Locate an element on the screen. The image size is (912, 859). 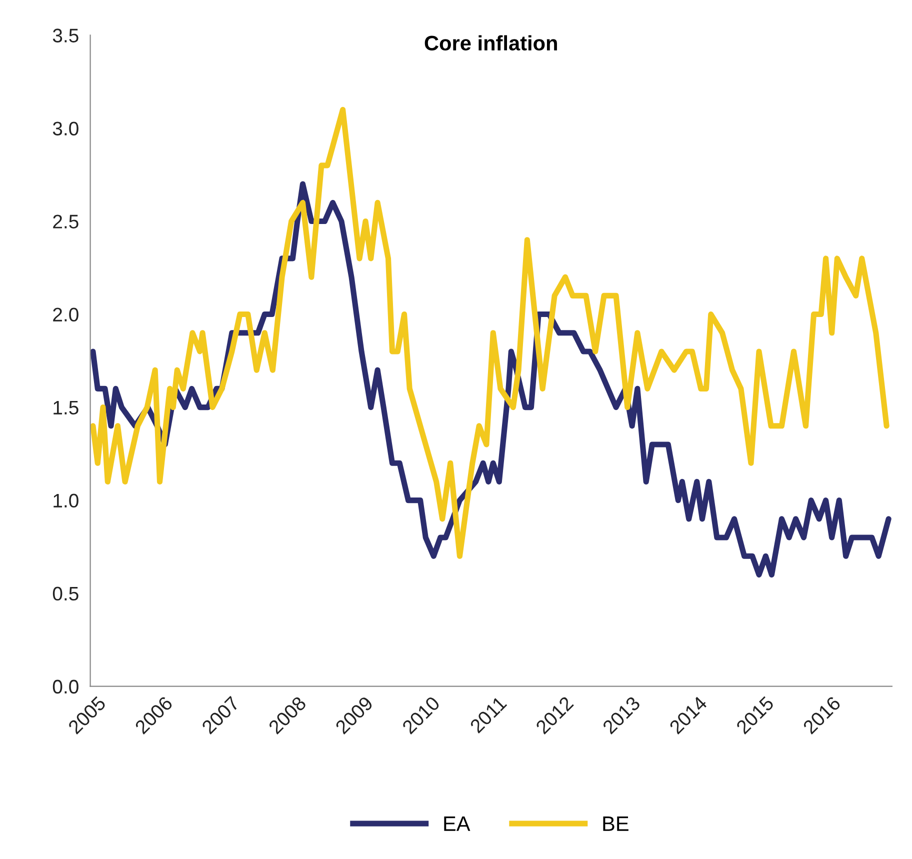
legend-label: EA is located at coordinates (457, 823).